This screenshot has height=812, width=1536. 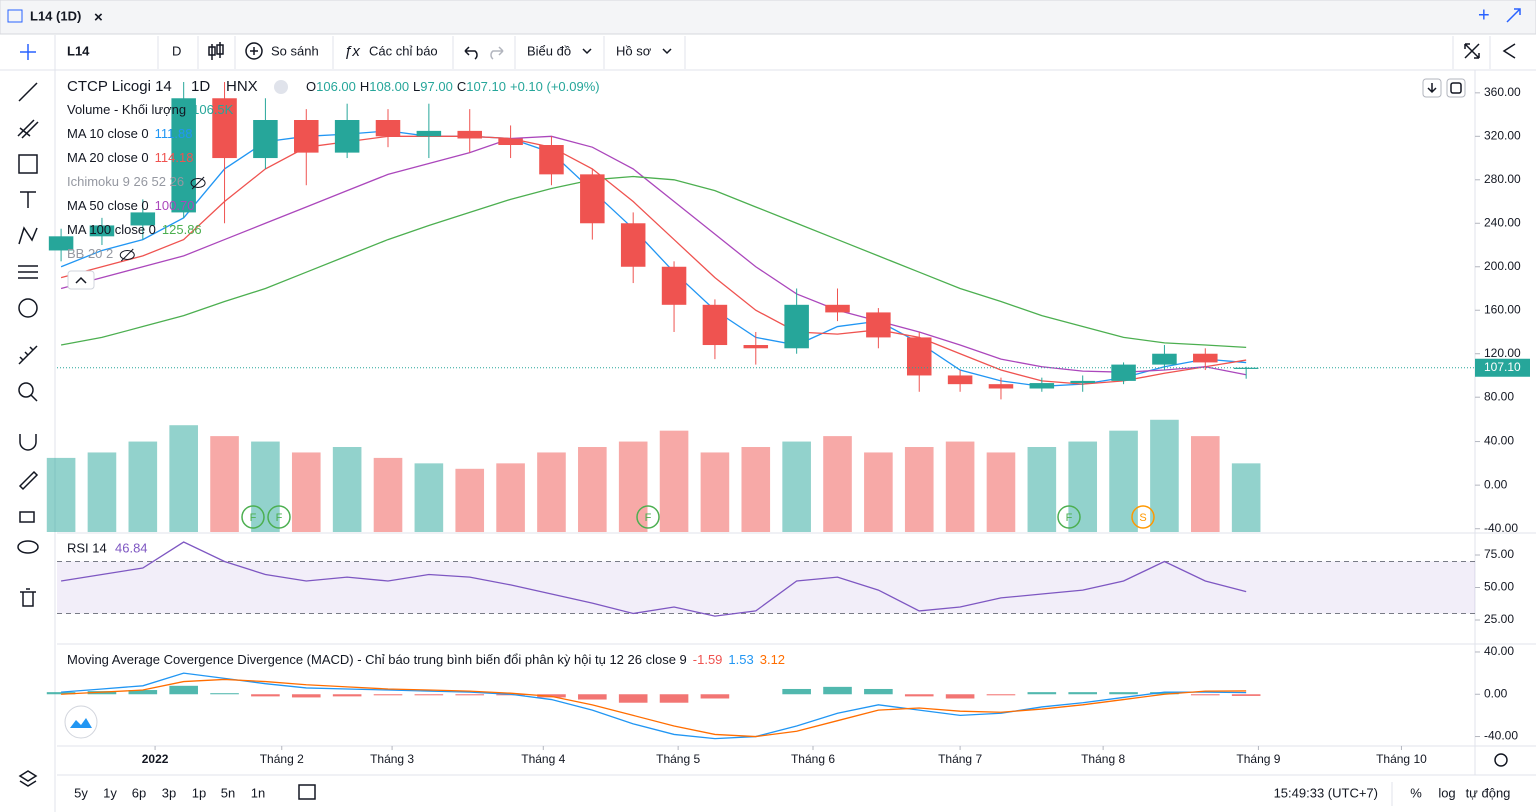 What do you see at coordinates (28, 480) in the screenshot?
I see `lock-drawing-tool` at bounding box center [28, 480].